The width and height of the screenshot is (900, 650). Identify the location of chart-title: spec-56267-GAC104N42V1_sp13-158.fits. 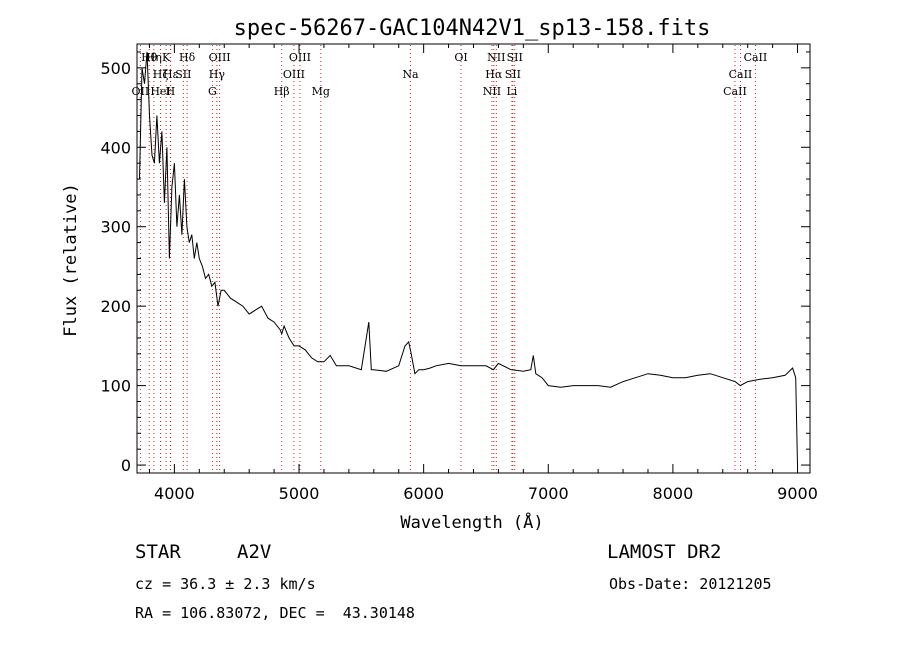
(472, 28).